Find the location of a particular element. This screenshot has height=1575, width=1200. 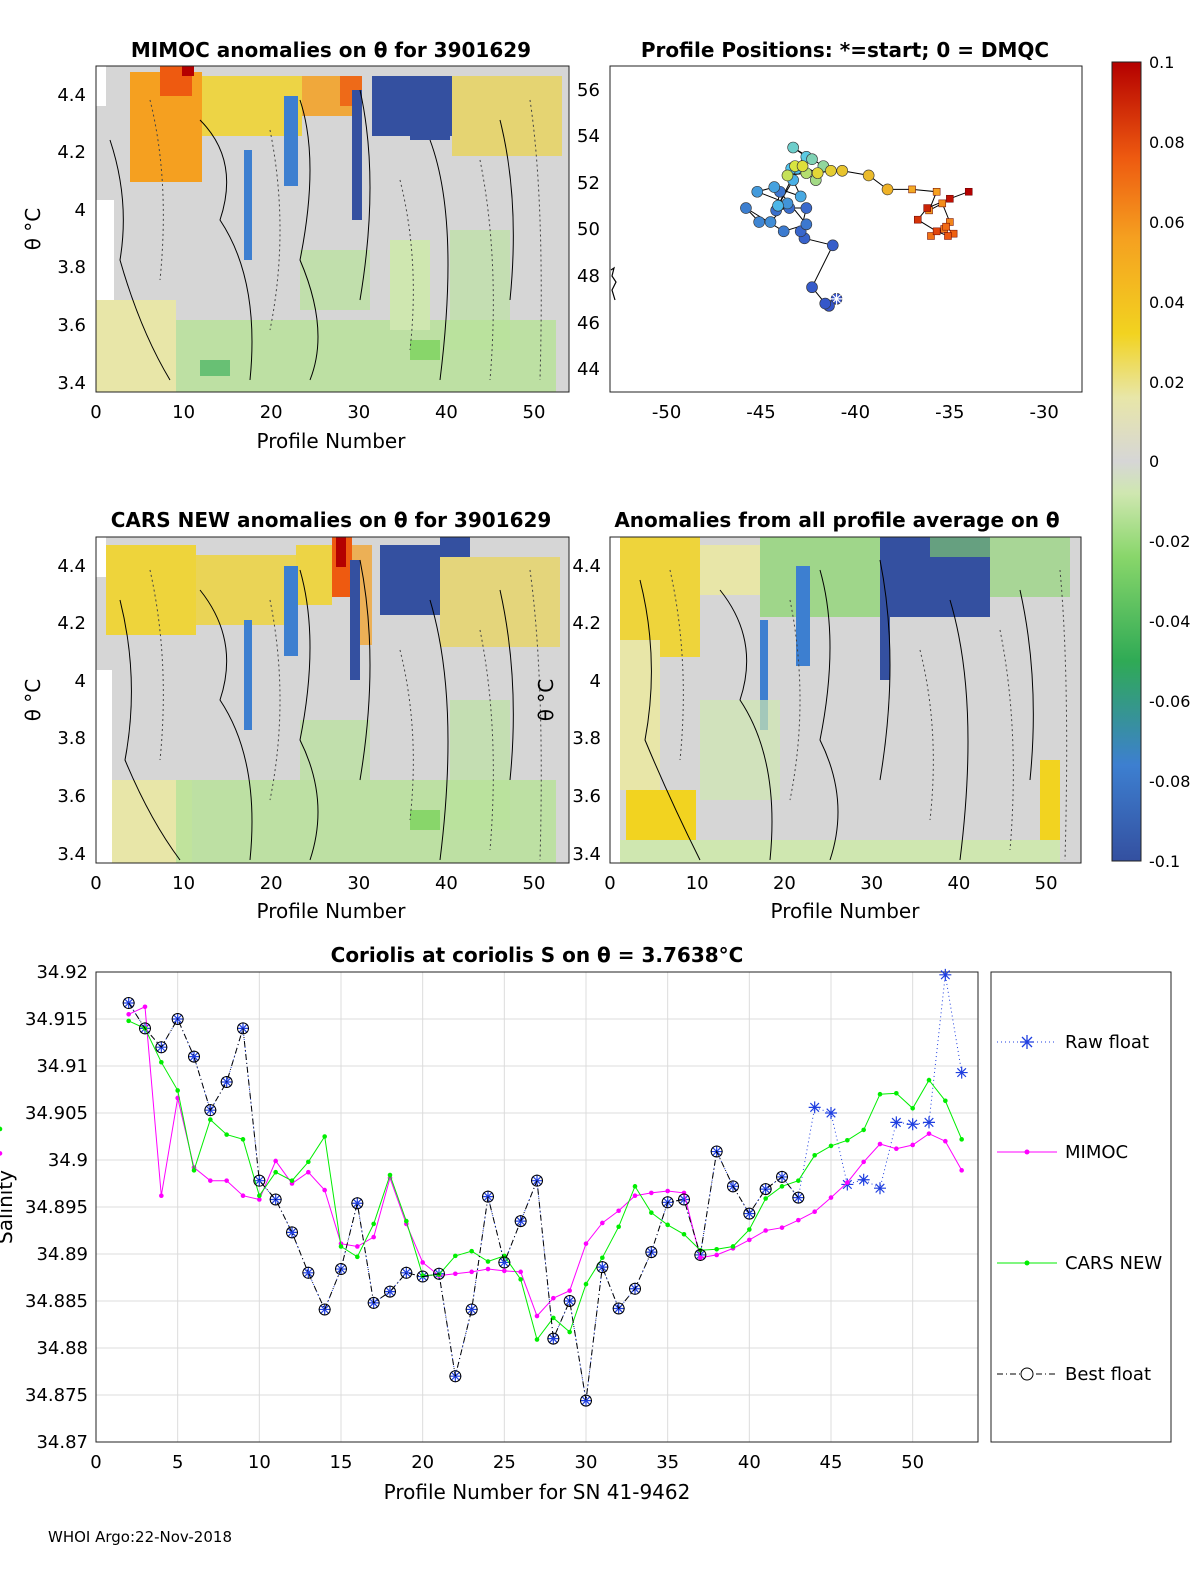

x-tick-label: 40 is located at coordinates (958, 883).